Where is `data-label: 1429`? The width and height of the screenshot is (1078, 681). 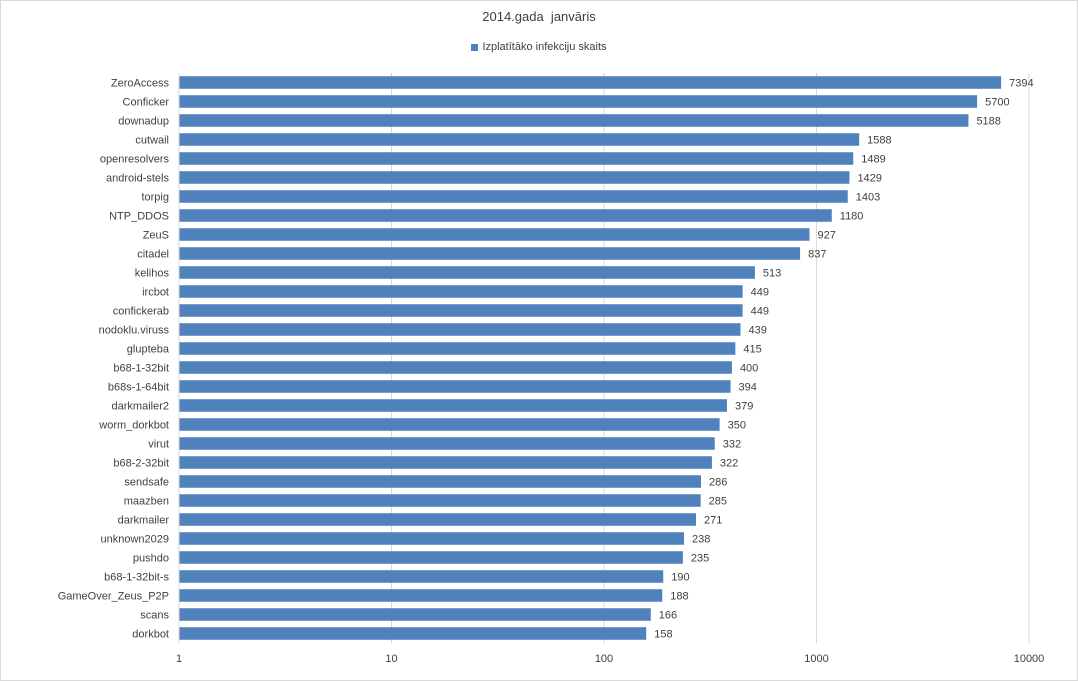
data-label: 1429 is located at coordinates (869, 179).